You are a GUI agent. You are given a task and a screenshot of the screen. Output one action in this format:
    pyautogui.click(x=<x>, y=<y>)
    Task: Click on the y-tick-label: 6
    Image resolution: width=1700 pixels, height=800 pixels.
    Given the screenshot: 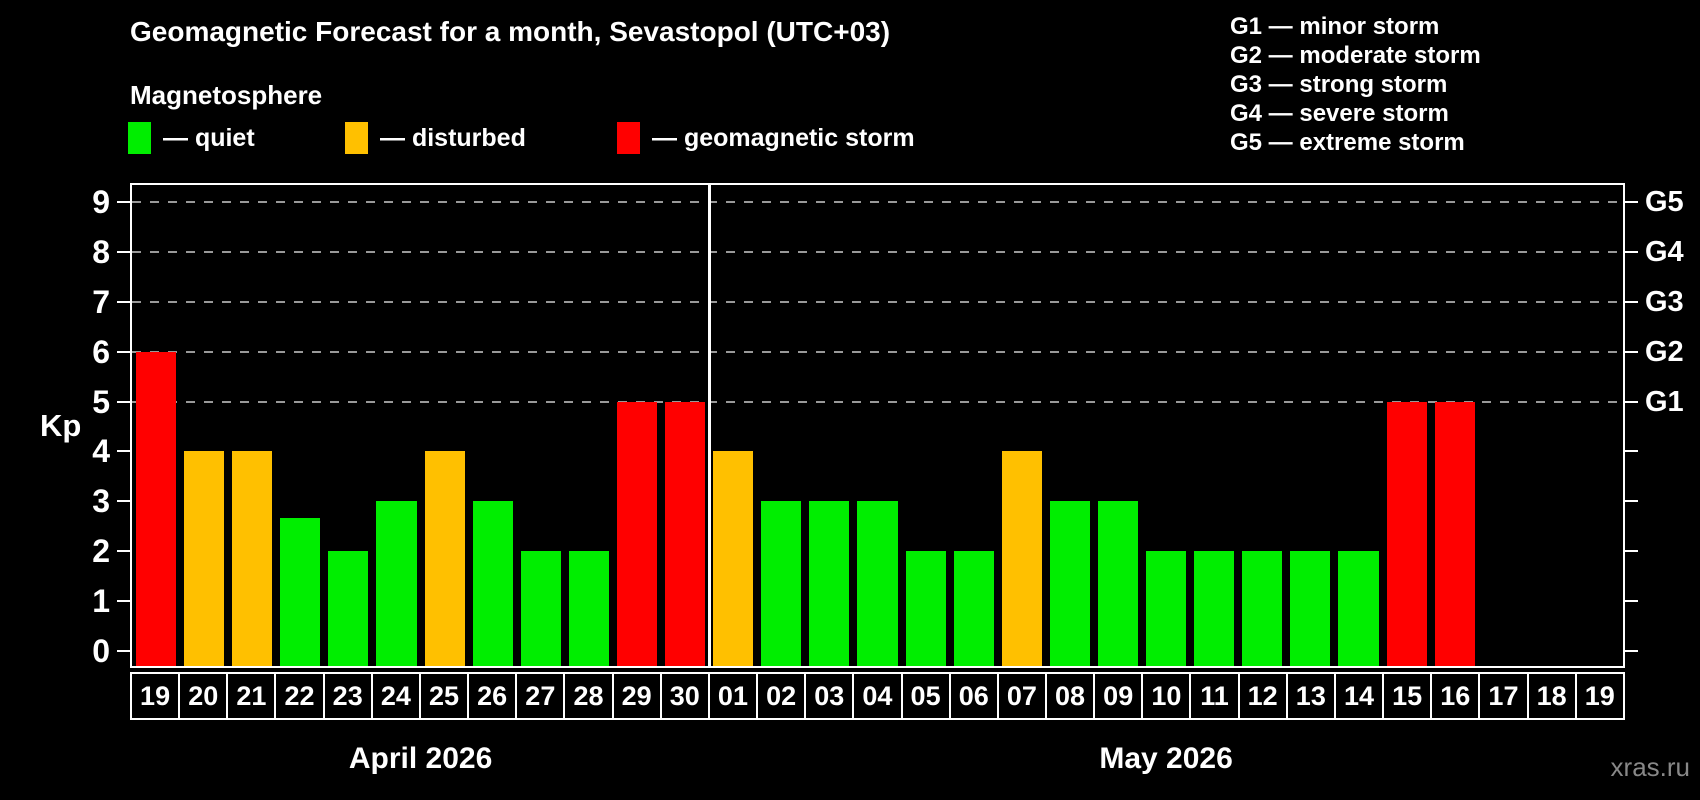 What is the action you would take?
    pyautogui.click(x=101, y=351)
    